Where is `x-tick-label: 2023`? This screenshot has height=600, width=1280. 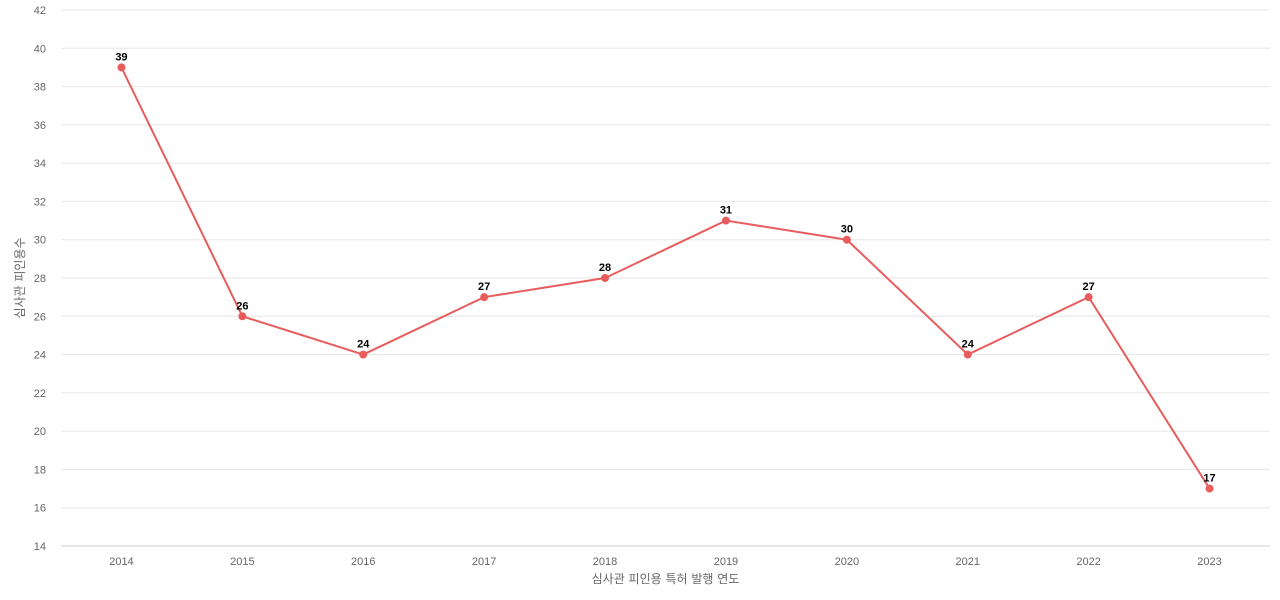
x-tick-label: 2023 is located at coordinates (1209, 562).